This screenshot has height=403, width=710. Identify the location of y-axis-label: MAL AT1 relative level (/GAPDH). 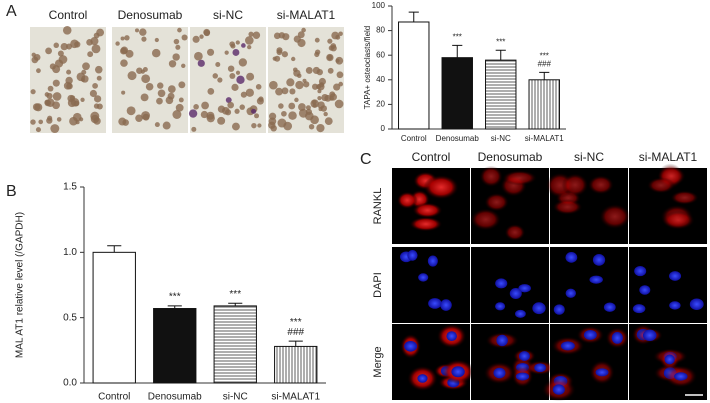
(20, 285).